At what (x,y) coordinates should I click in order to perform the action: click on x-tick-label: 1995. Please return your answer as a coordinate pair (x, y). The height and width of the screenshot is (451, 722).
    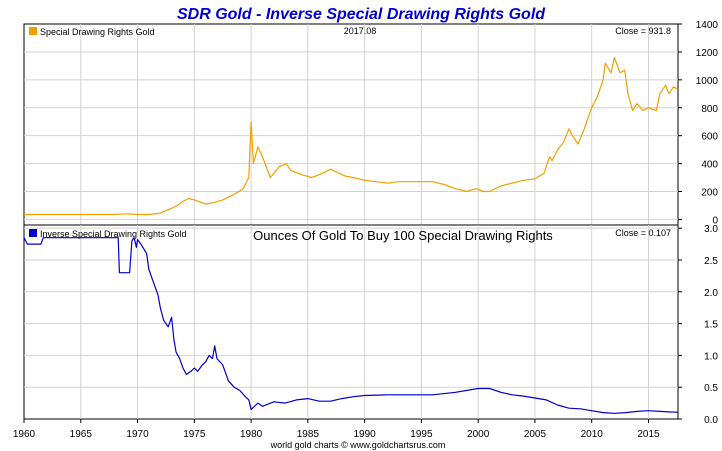
    Looking at the image, I should click on (421, 434).